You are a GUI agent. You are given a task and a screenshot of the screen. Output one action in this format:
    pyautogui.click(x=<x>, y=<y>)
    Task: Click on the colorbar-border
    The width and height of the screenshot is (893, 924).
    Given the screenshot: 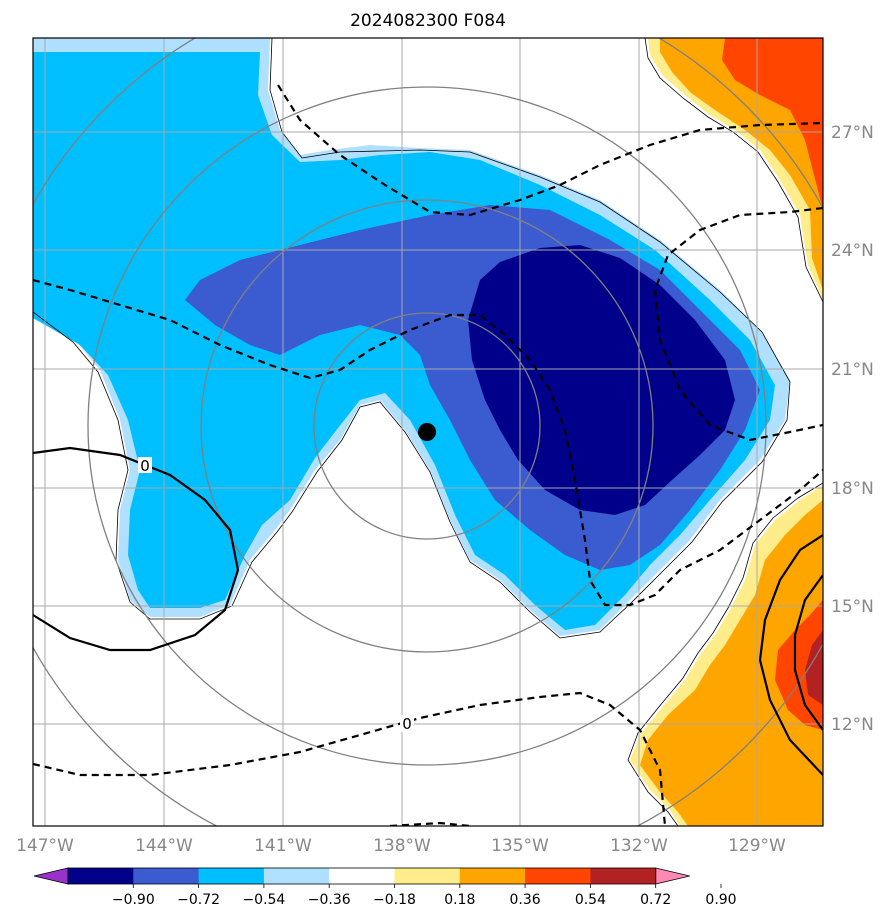 What is the action you would take?
    pyautogui.click(x=362, y=876)
    